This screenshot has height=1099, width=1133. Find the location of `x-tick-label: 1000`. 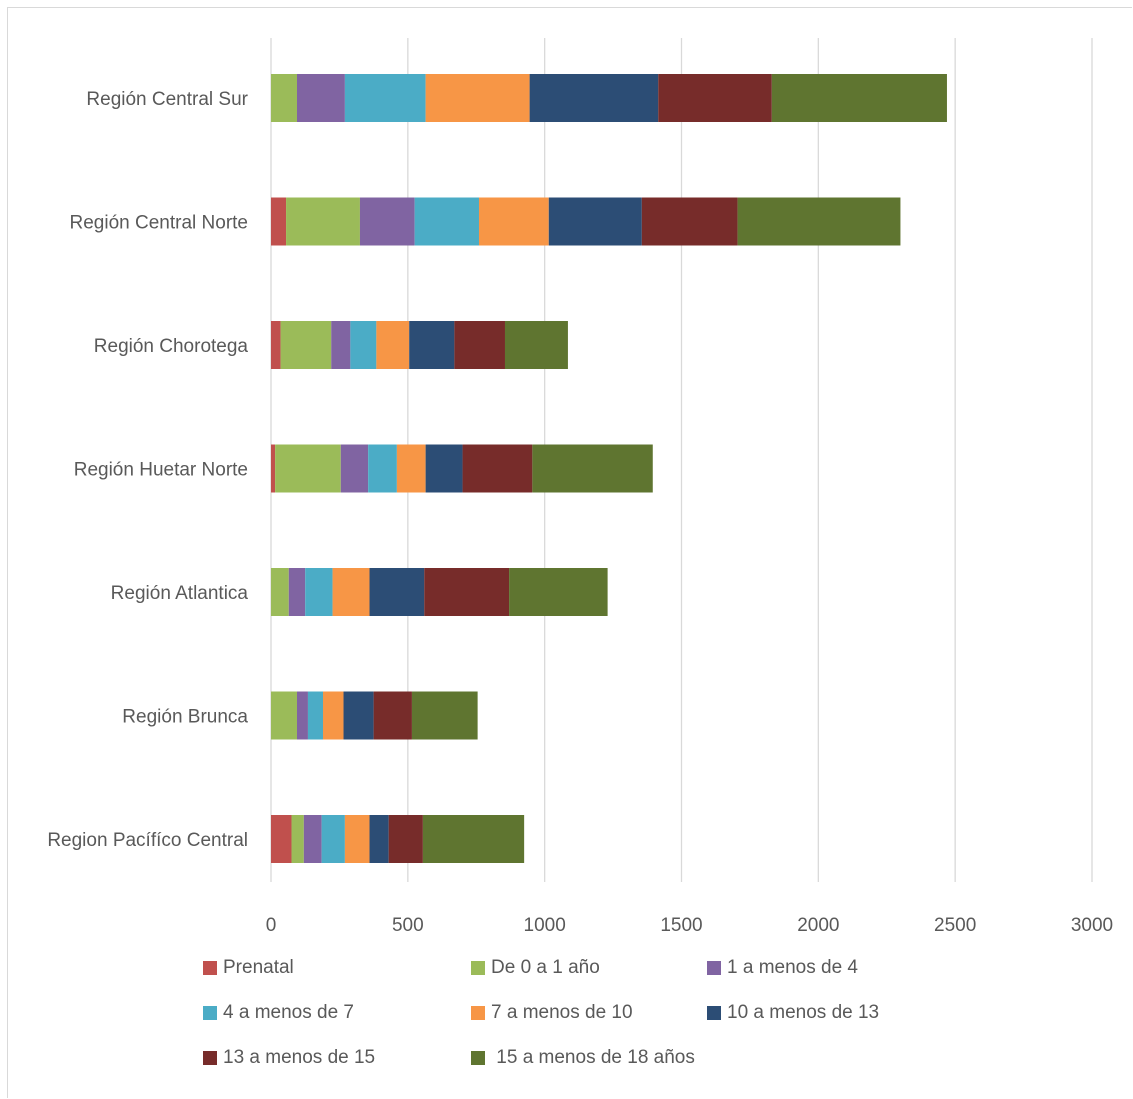

x-tick-label: 1000 is located at coordinates (545, 925).